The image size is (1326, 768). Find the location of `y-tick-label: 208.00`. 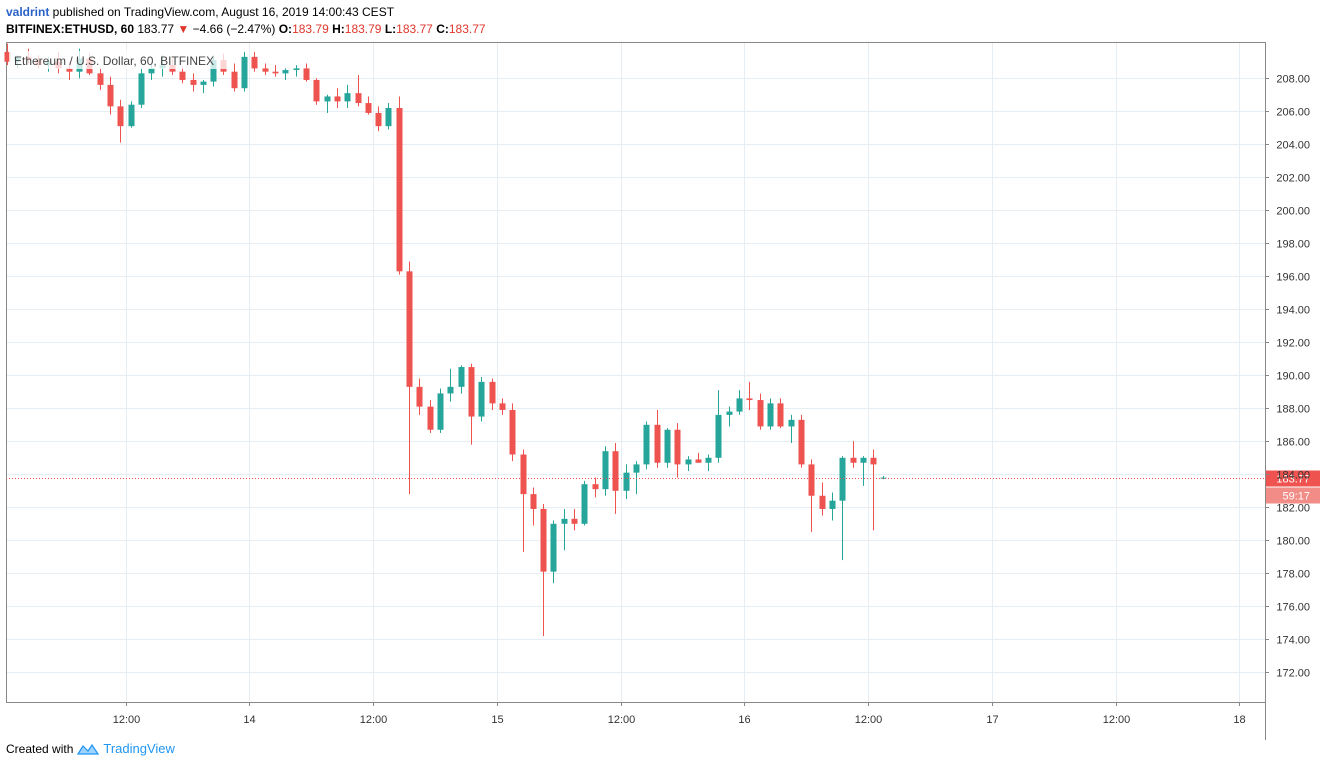

y-tick-label: 208.00 is located at coordinates (1293, 80).